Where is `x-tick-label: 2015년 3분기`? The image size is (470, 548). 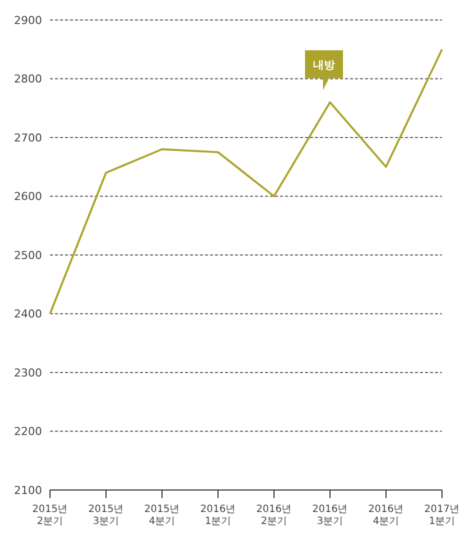 x-tick-label: 2015년 3분기 is located at coordinates (106, 515).